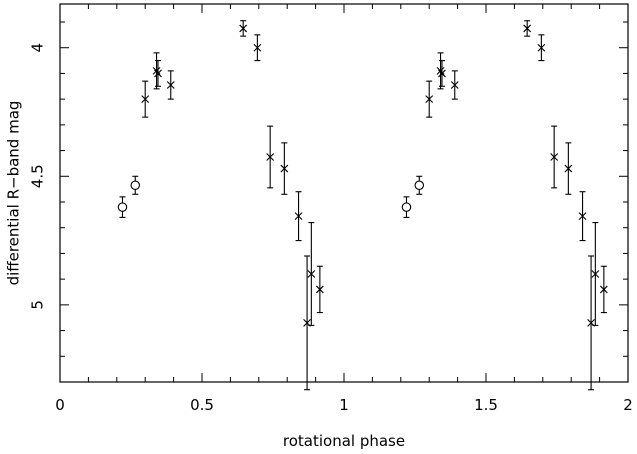 Image resolution: width=637 pixels, height=454 pixels. I want to click on x-tick-label: 1, so click(344, 405).